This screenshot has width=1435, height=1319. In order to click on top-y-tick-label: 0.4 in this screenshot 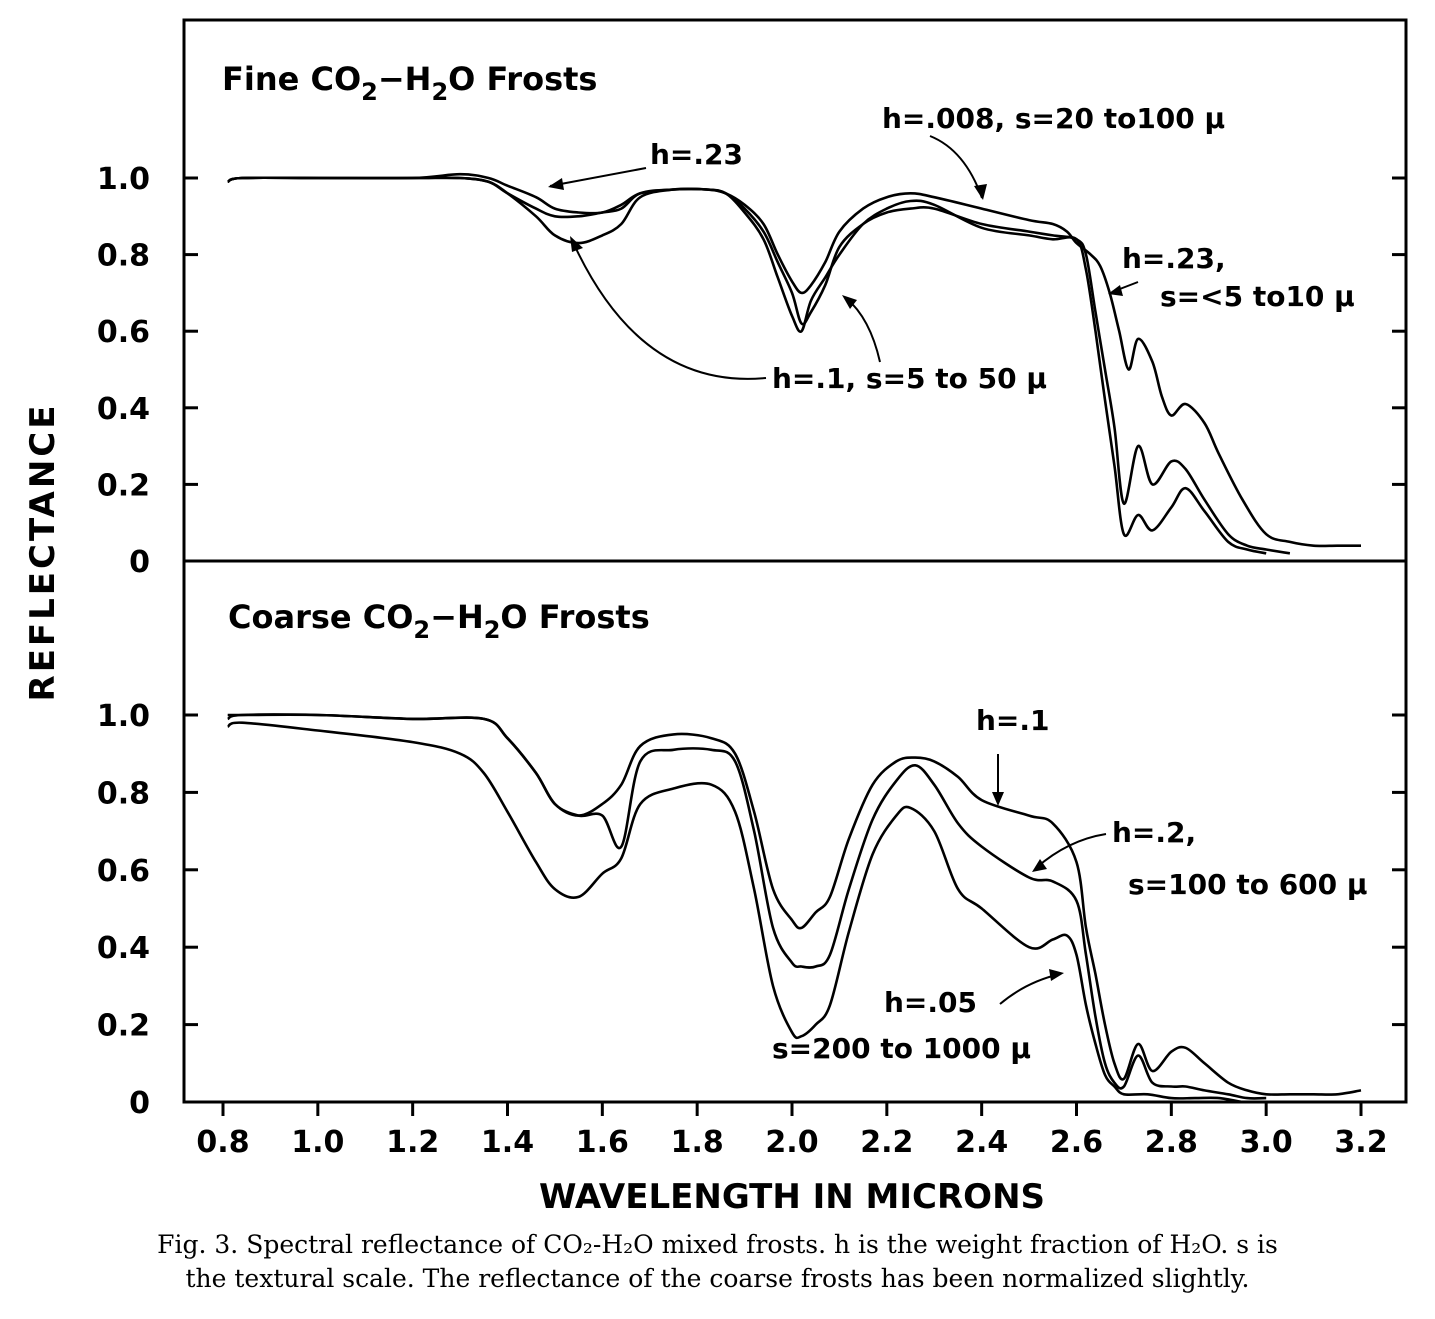, I will do `click(123, 409)`.